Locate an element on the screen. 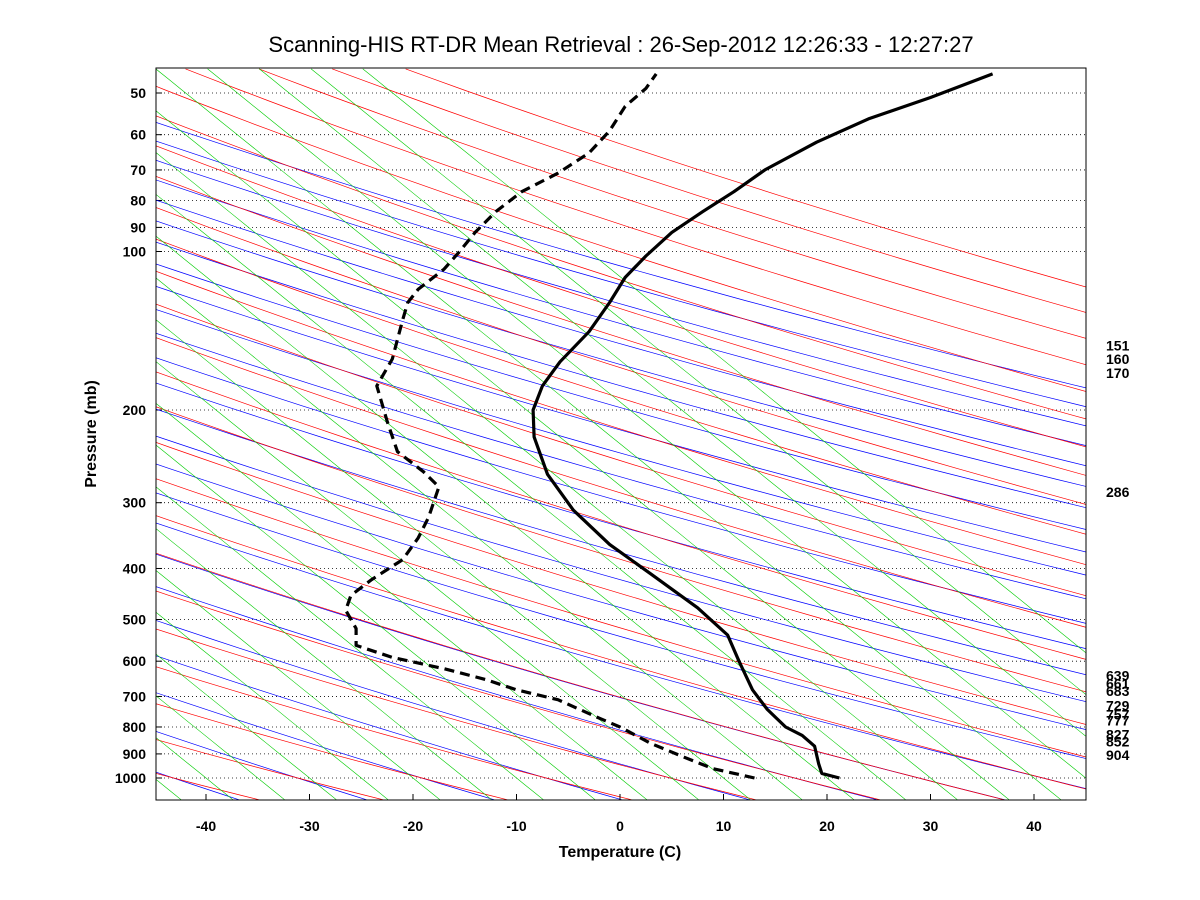  y-tick-label: 200 is located at coordinates (135, 410).